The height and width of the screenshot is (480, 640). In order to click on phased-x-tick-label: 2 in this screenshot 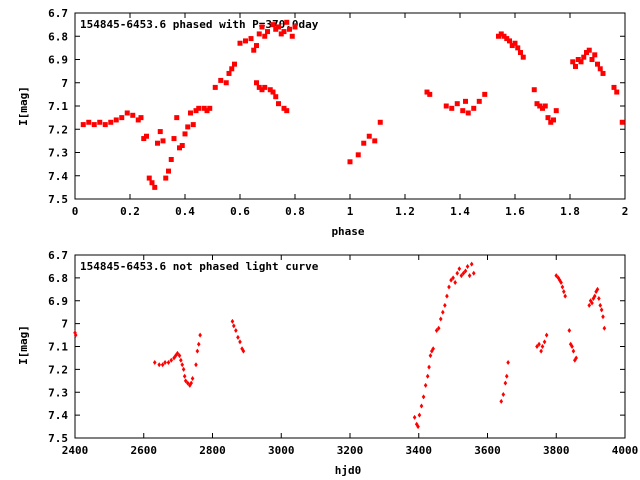, I will do `click(625, 211)`.